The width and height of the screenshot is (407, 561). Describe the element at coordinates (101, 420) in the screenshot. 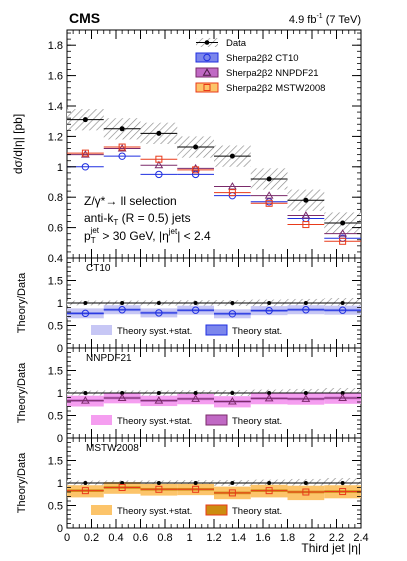

I see `ratio-nnpdf21-legend-syst-swatch` at that location.